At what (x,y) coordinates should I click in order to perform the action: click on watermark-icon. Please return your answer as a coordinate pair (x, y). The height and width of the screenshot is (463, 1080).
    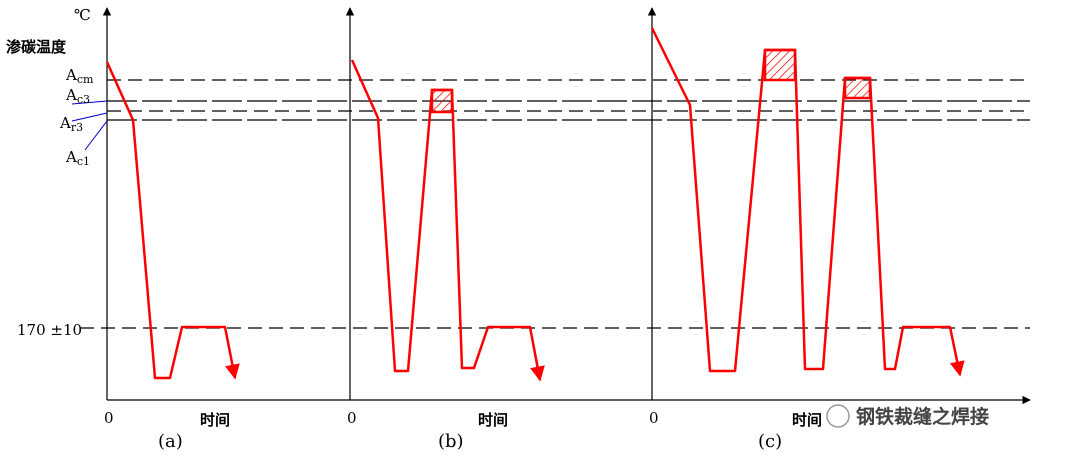
    Looking at the image, I should click on (838, 416).